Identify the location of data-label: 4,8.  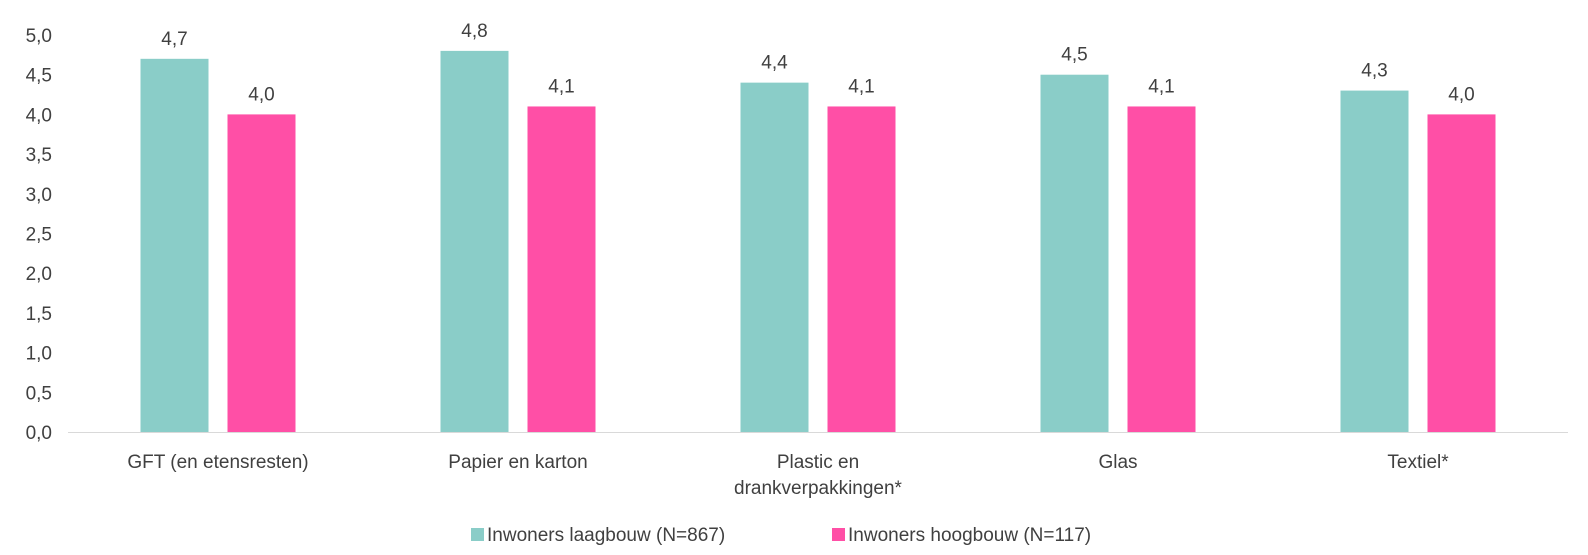
(474, 31).